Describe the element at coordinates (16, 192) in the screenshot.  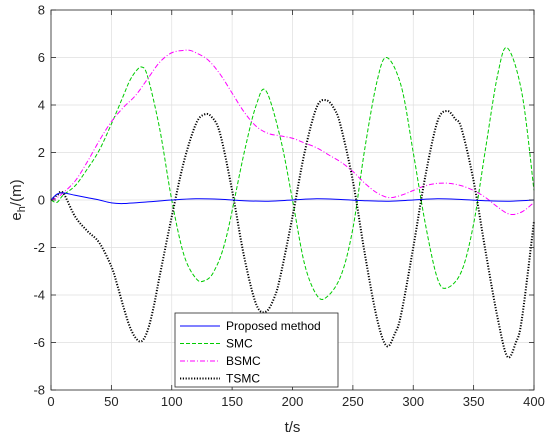
I see `y-axis-label-unit: /(m)` at that location.